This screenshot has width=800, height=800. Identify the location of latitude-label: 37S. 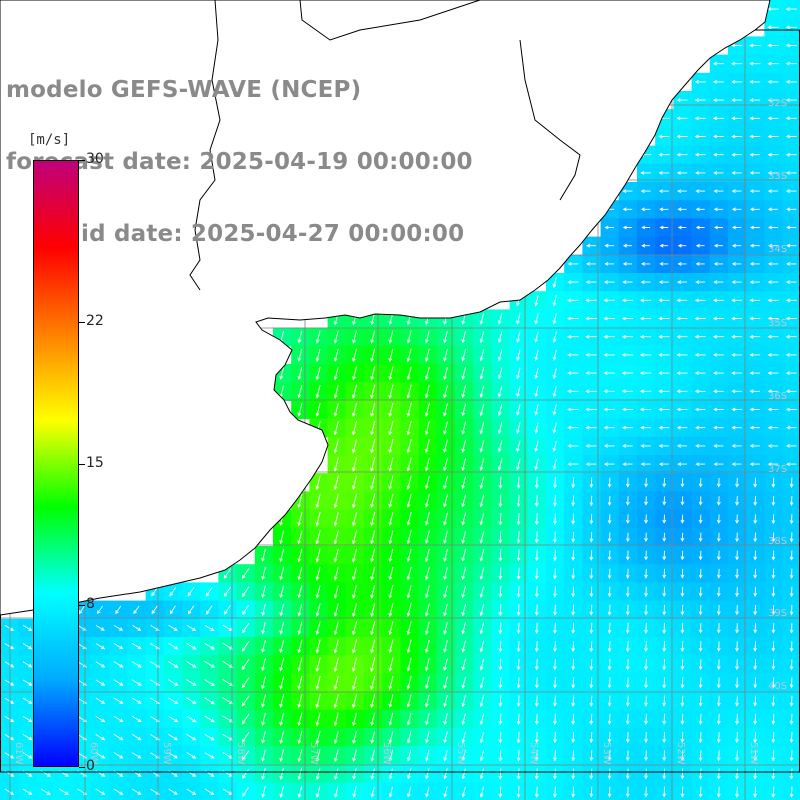
(777, 469).